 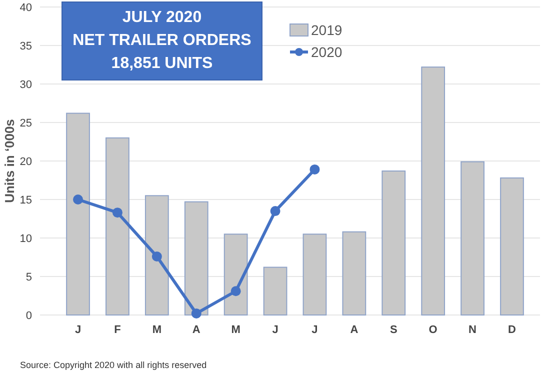 What do you see at coordinates (26, 8) in the screenshot?
I see `y-tick-label: 40` at bounding box center [26, 8].